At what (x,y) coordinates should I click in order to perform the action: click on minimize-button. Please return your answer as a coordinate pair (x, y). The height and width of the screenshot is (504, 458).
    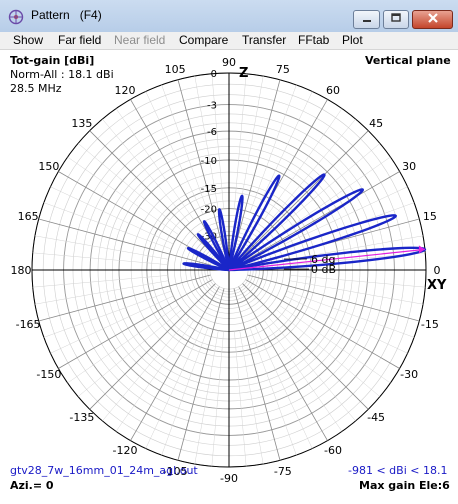
    Looking at the image, I should click on (366, 19).